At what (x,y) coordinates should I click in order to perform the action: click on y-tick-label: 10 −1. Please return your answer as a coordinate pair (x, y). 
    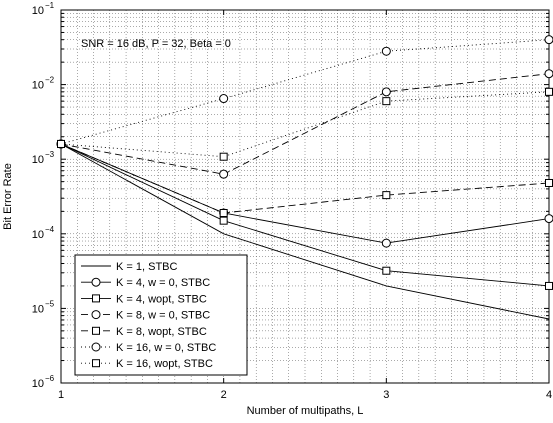
    Looking at the image, I should click on (43, 9).